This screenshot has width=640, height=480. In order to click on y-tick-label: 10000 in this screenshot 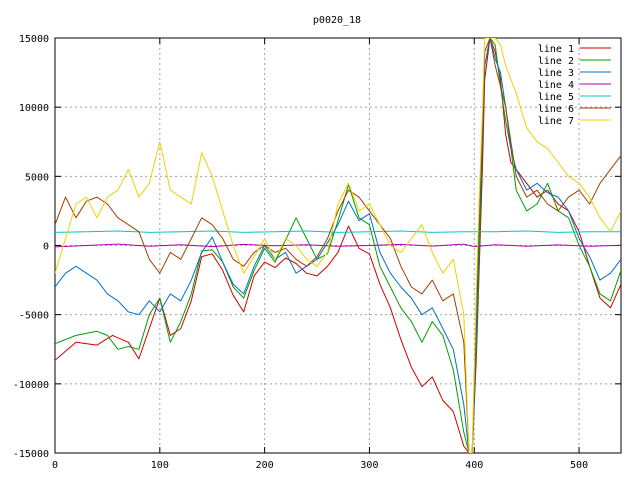, I will do `click(34, 108)`.